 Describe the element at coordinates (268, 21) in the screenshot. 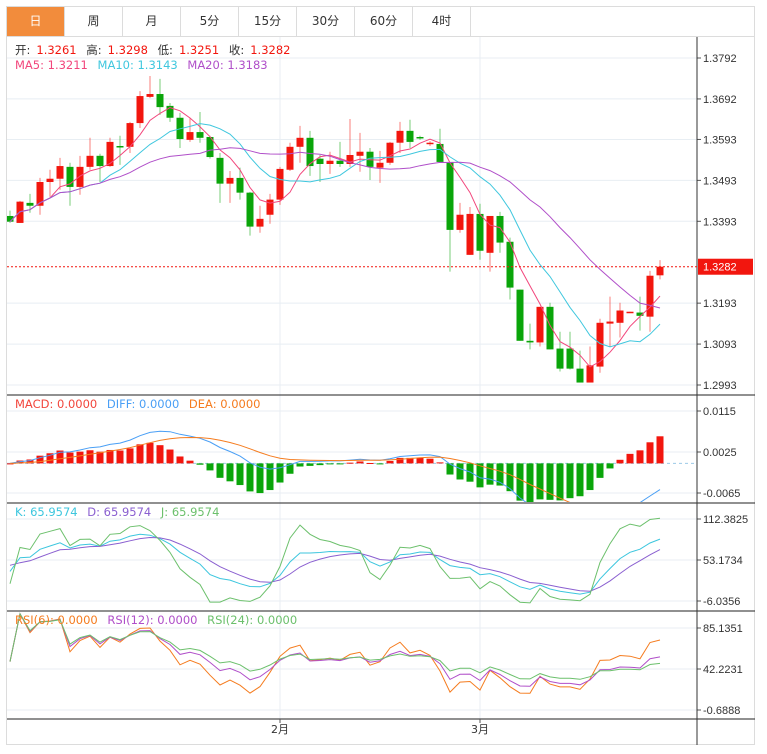

I see `tab-15min: 15分` at that location.